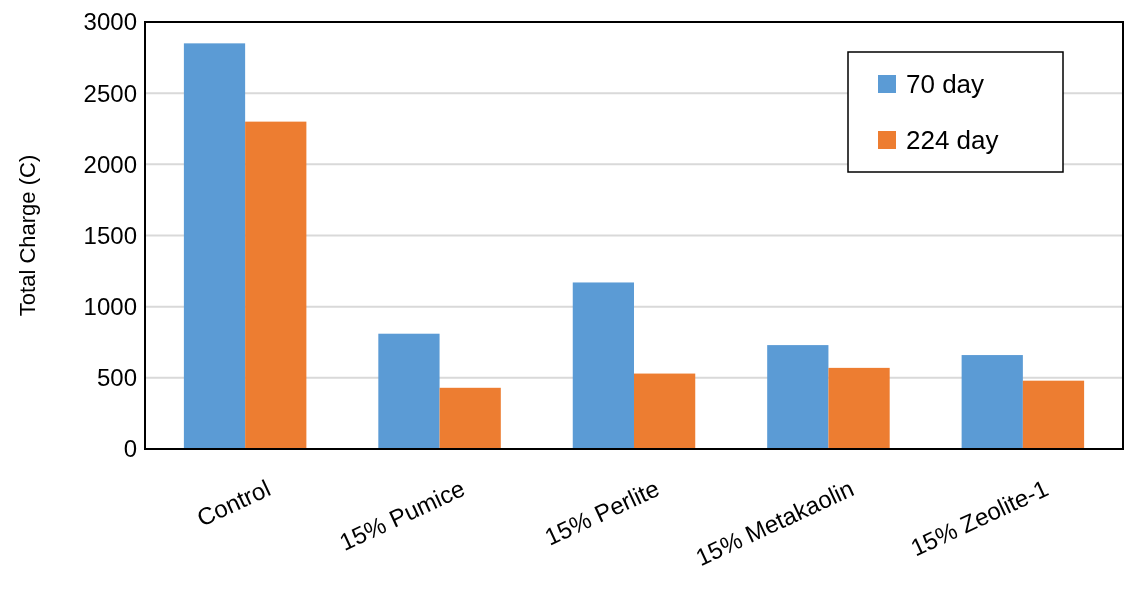  I want to click on y-tick-label: 3000, so click(110, 22).